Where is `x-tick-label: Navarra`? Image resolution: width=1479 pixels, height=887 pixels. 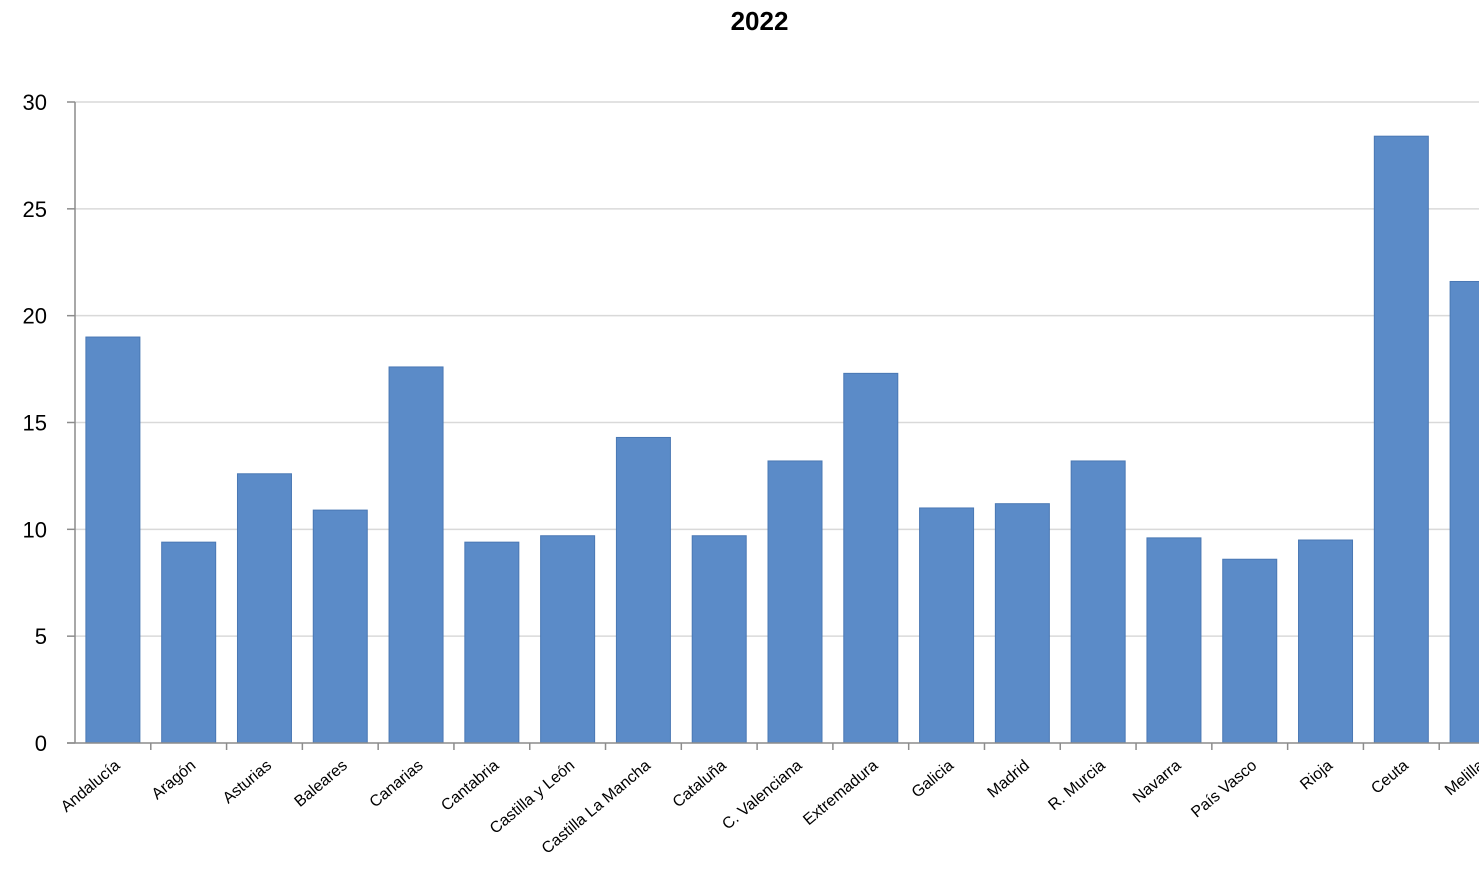 x-tick-label: Navarra is located at coordinates (1157, 782).